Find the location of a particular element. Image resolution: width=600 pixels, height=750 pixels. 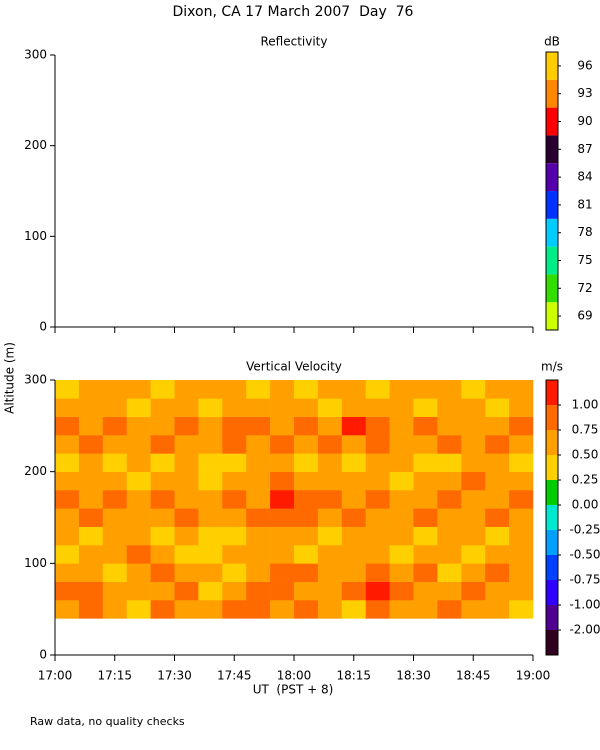

colorbar-tick-label: 69 is located at coordinates (584, 316).